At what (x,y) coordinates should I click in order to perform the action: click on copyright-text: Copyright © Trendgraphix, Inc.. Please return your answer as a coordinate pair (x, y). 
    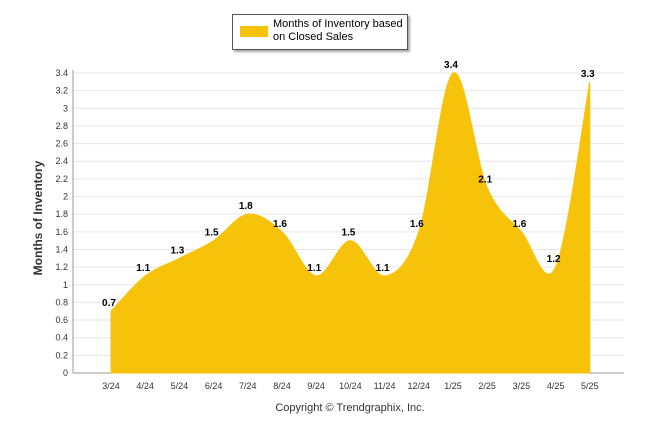
    Looking at the image, I should click on (350, 408).